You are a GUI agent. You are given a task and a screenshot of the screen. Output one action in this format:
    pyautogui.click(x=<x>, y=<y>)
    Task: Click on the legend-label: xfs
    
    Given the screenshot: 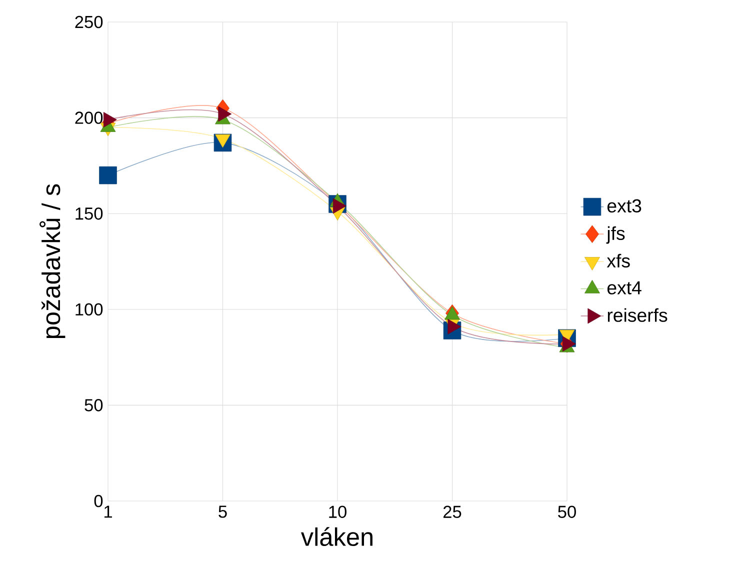 What is the action you would take?
    pyautogui.click(x=618, y=261)
    